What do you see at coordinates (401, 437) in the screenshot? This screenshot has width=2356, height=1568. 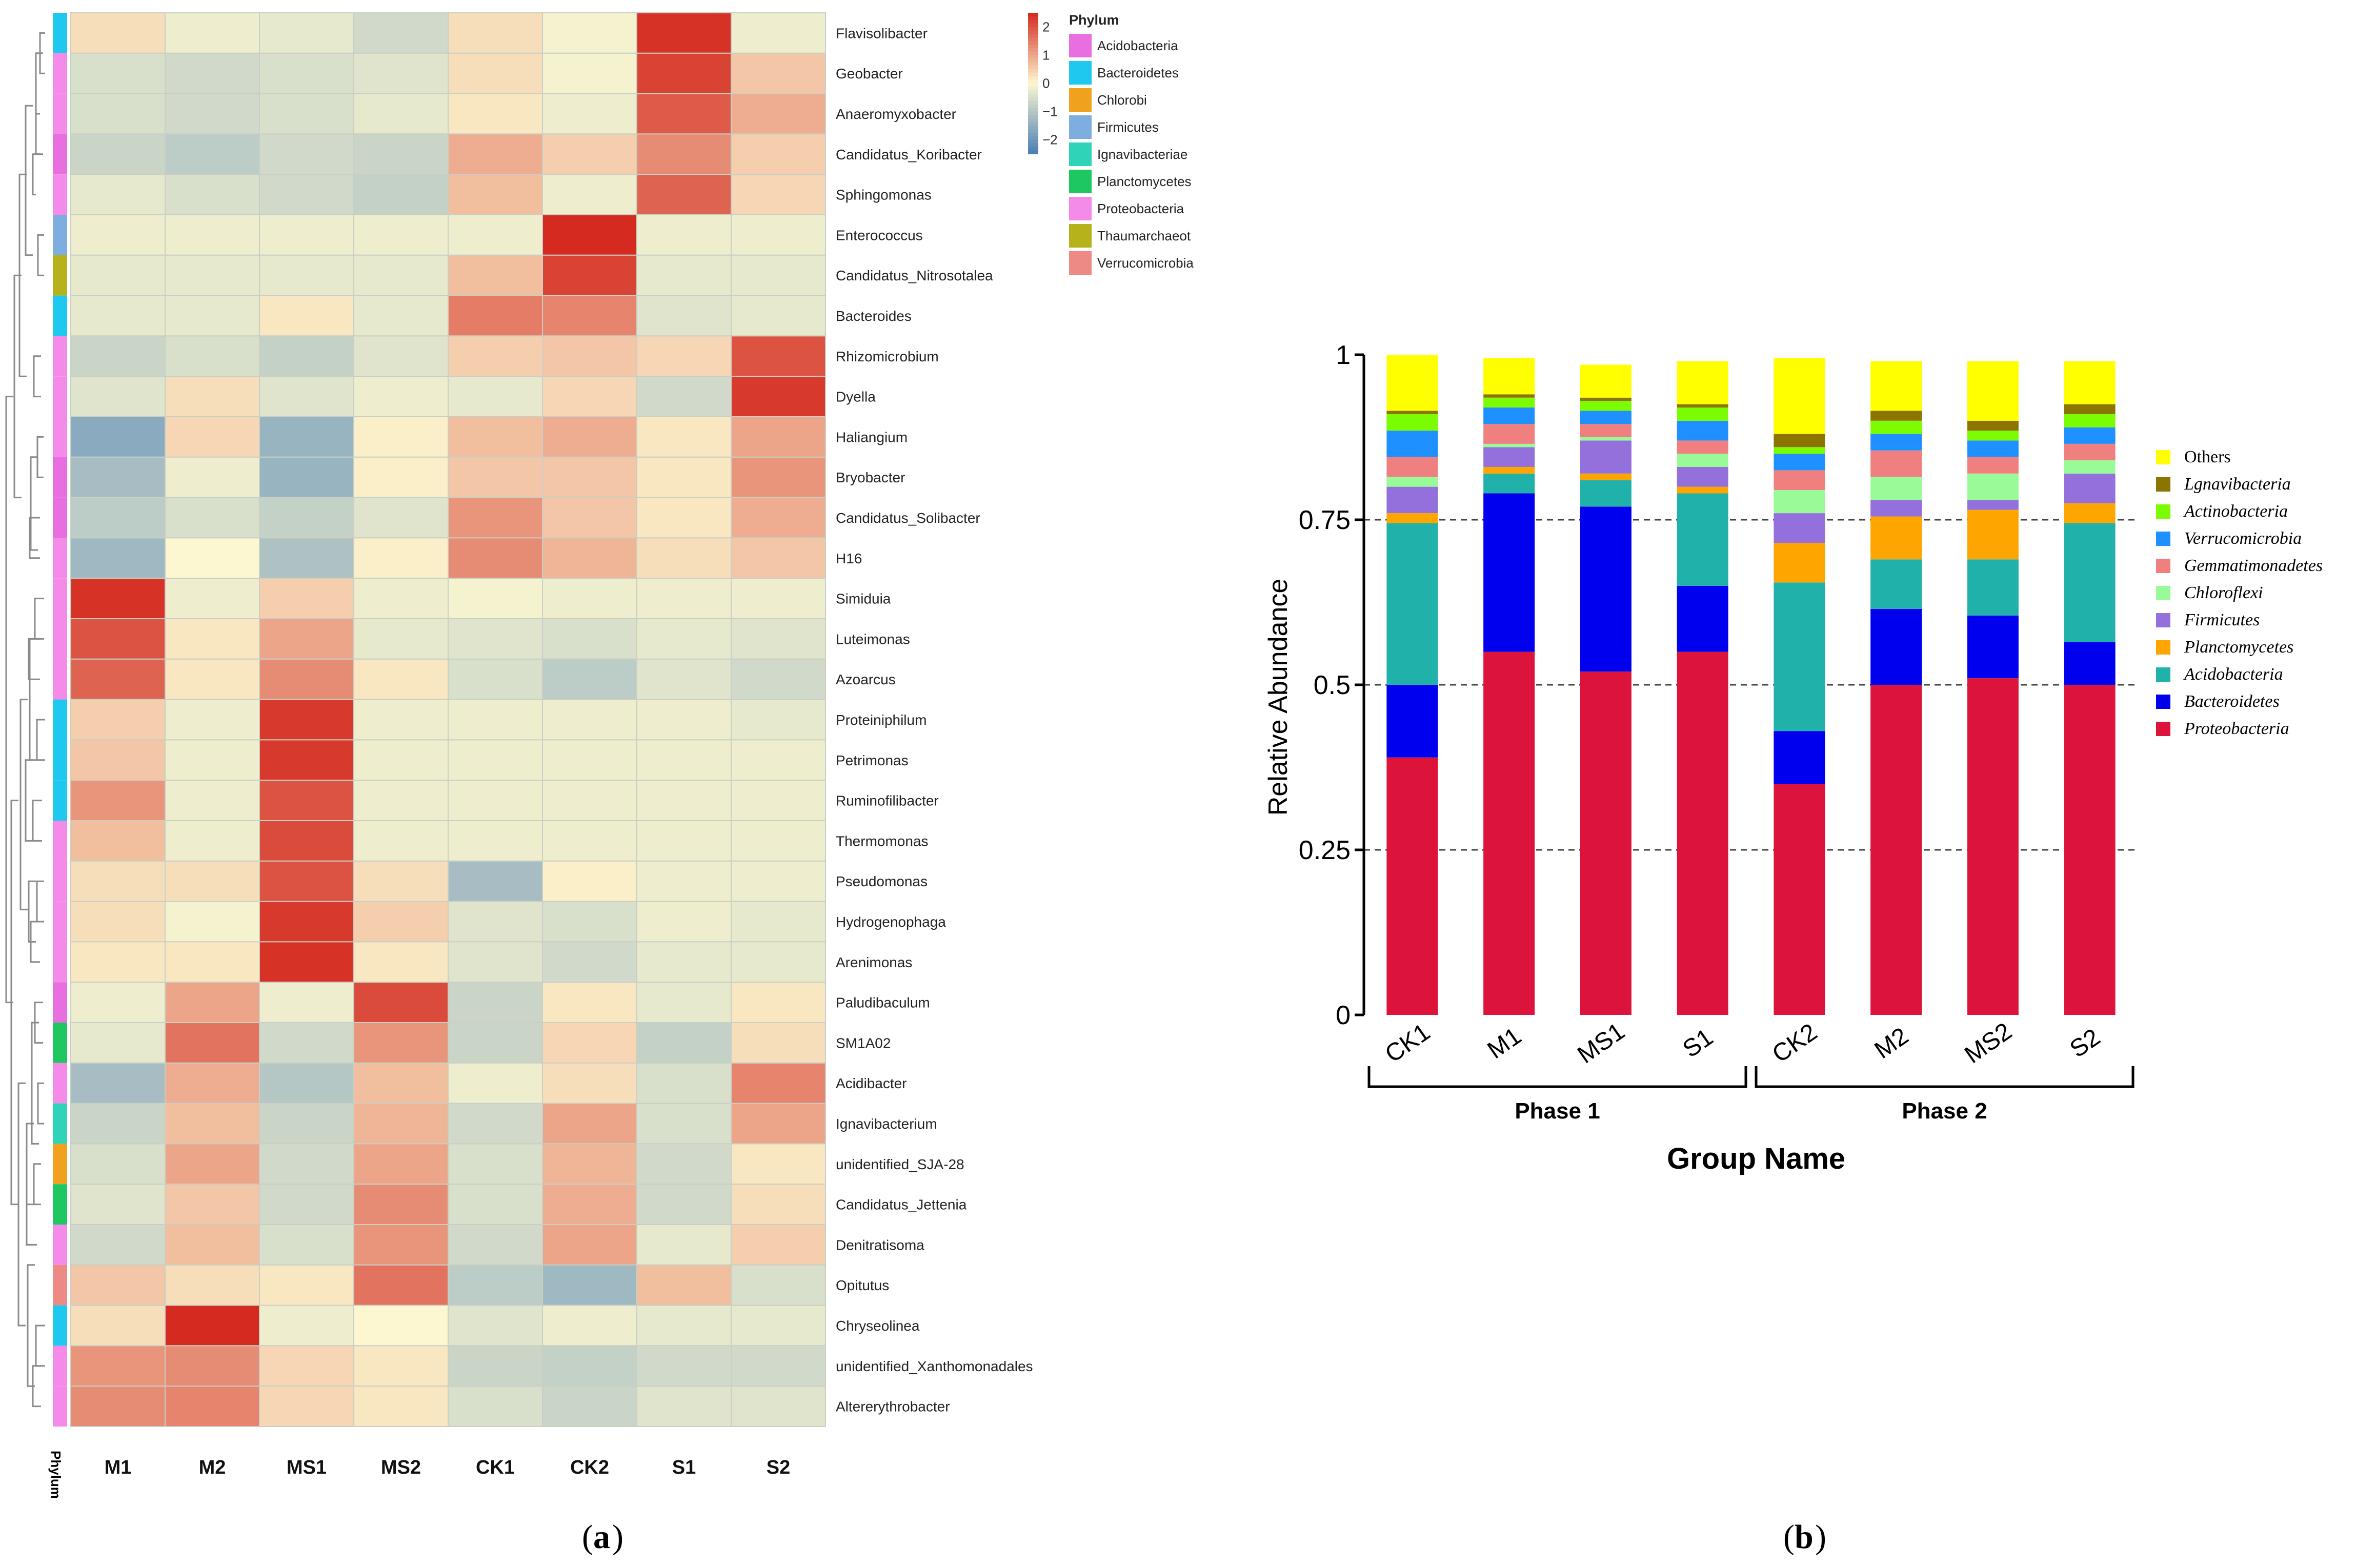 I see `heat-cell-Haliangium-MS2` at bounding box center [401, 437].